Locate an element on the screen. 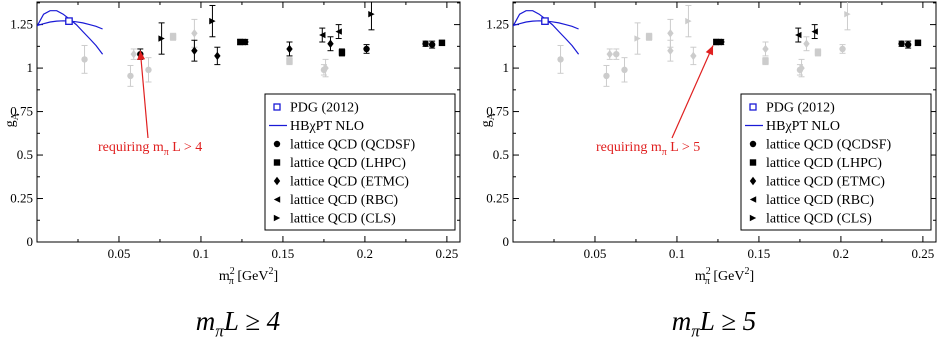 Image resolution: width=952 pixels, height=345 pixels. legend-label: lattice QCD (RBC) is located at coordinates (344, 200).